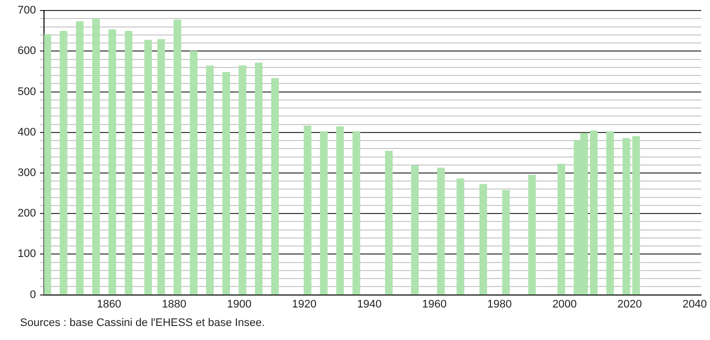  I want to click on y-tick-label: 500, so click(27, 92).